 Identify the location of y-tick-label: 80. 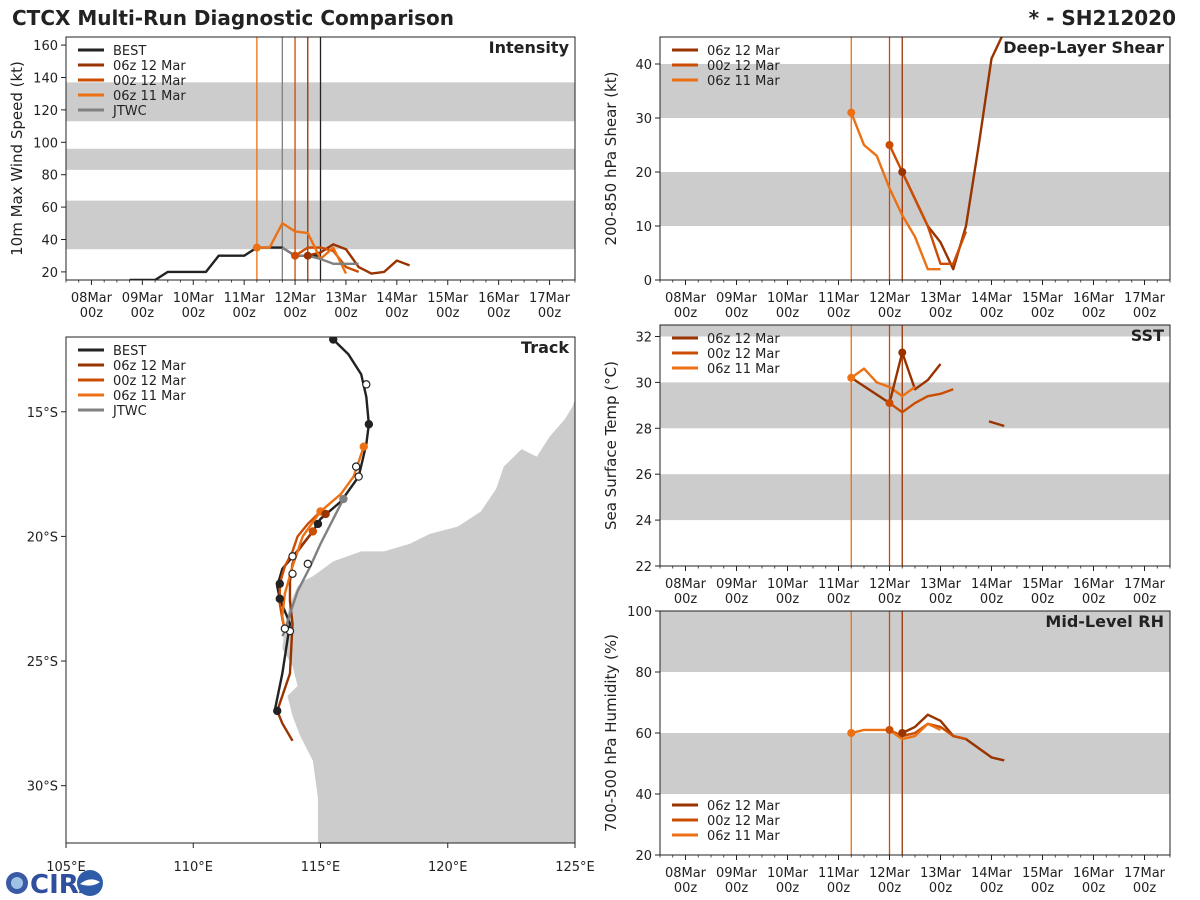
(643, 673).